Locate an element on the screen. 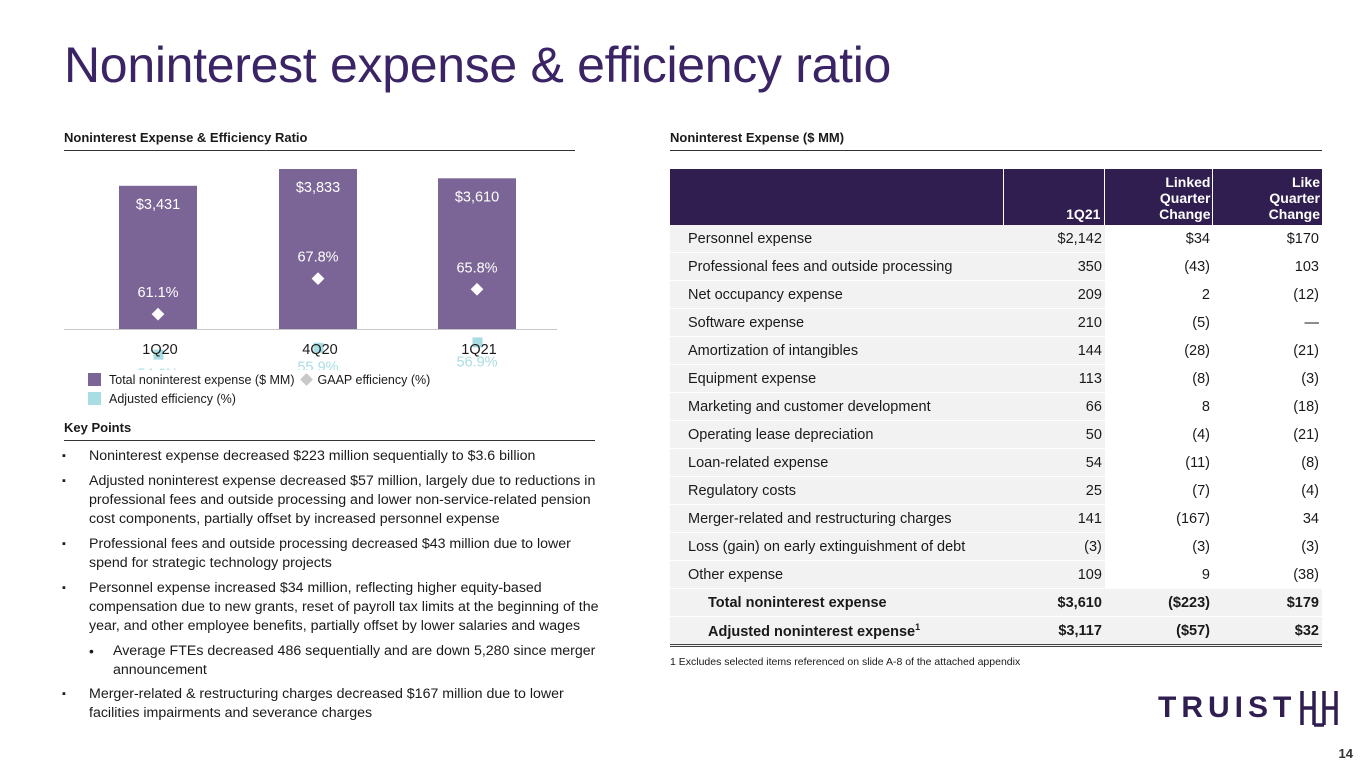 The width and height of the screenshot is (1365, 768). cell-like: $179 is located at coordinates (1267, 602).